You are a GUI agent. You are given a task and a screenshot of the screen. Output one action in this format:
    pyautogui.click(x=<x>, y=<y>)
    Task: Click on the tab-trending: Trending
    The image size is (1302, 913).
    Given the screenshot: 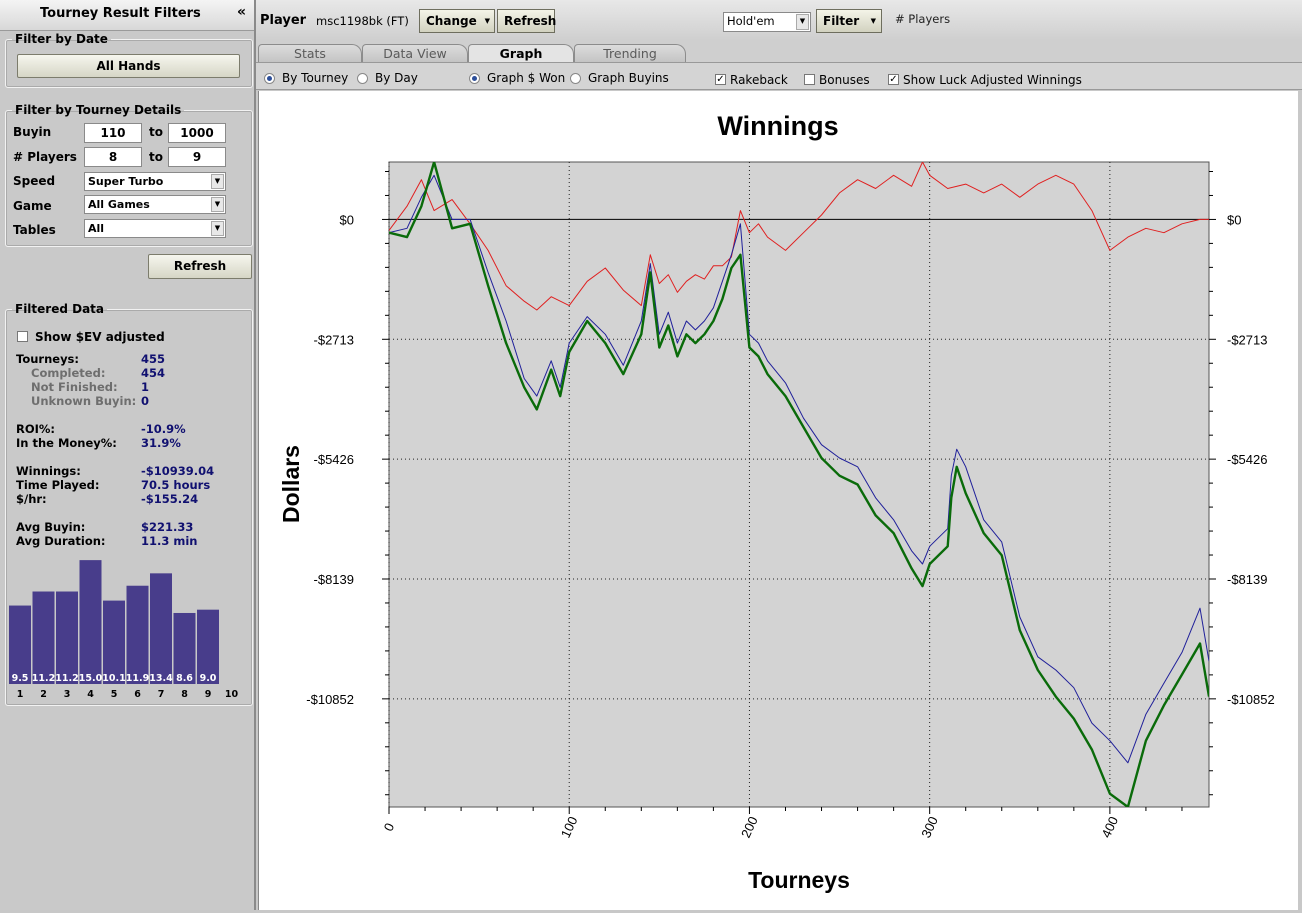 What is the action you would take?
    pyautogui.click(x=630, y=53)
    